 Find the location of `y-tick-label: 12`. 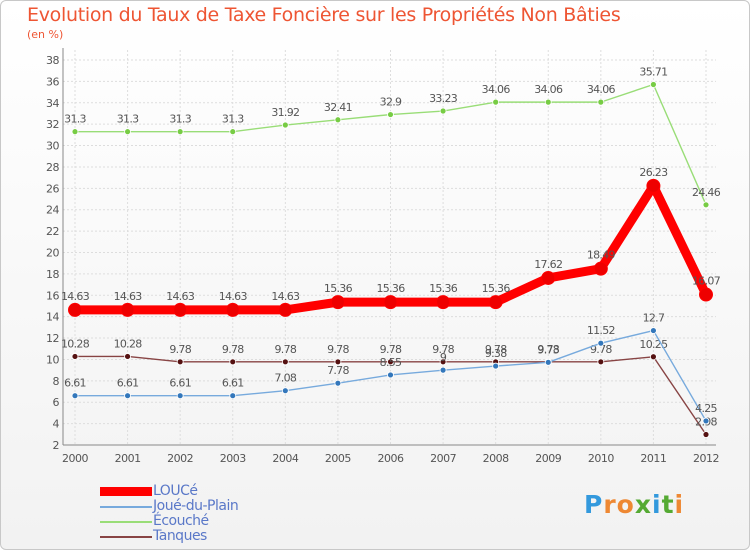

y-tick-label: 12 is located at coordinates (52, 338).